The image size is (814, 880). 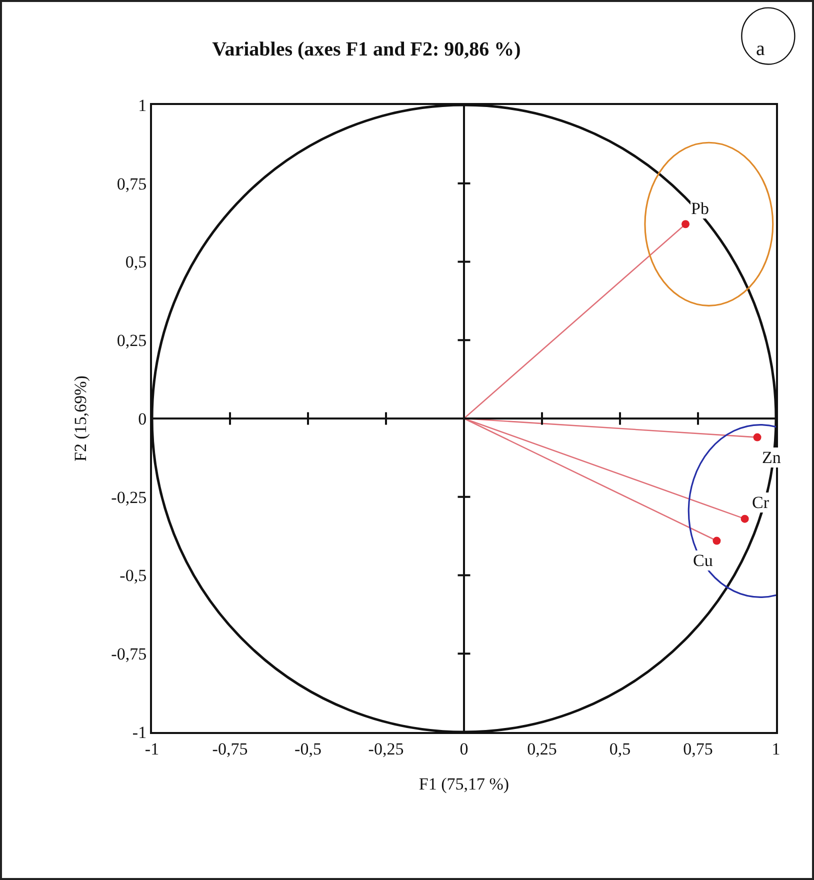 What do you see at coordinates (230, 748) in the screenshot?
I see `x-tick-label: -0,75` at bounding box center [230, 748].